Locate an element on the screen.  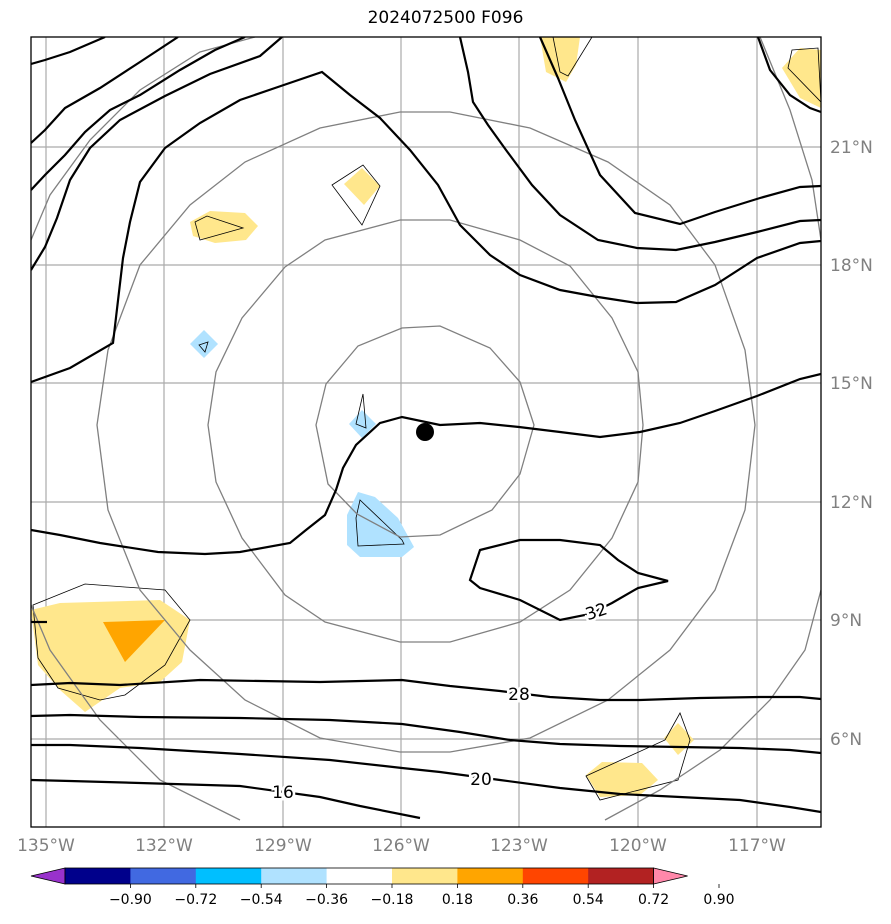
colorbar-tick-label: −0.90 is located at coordinates (130, 900).